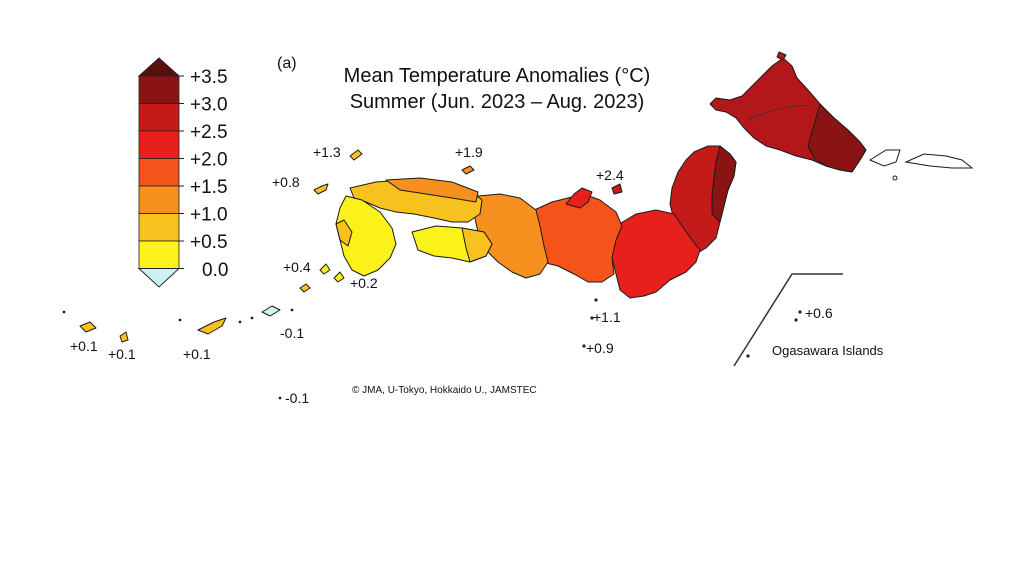 The image size is (1024, 576). I want to click on station-value-sakishima-2: +0.1, so click(122, 354).